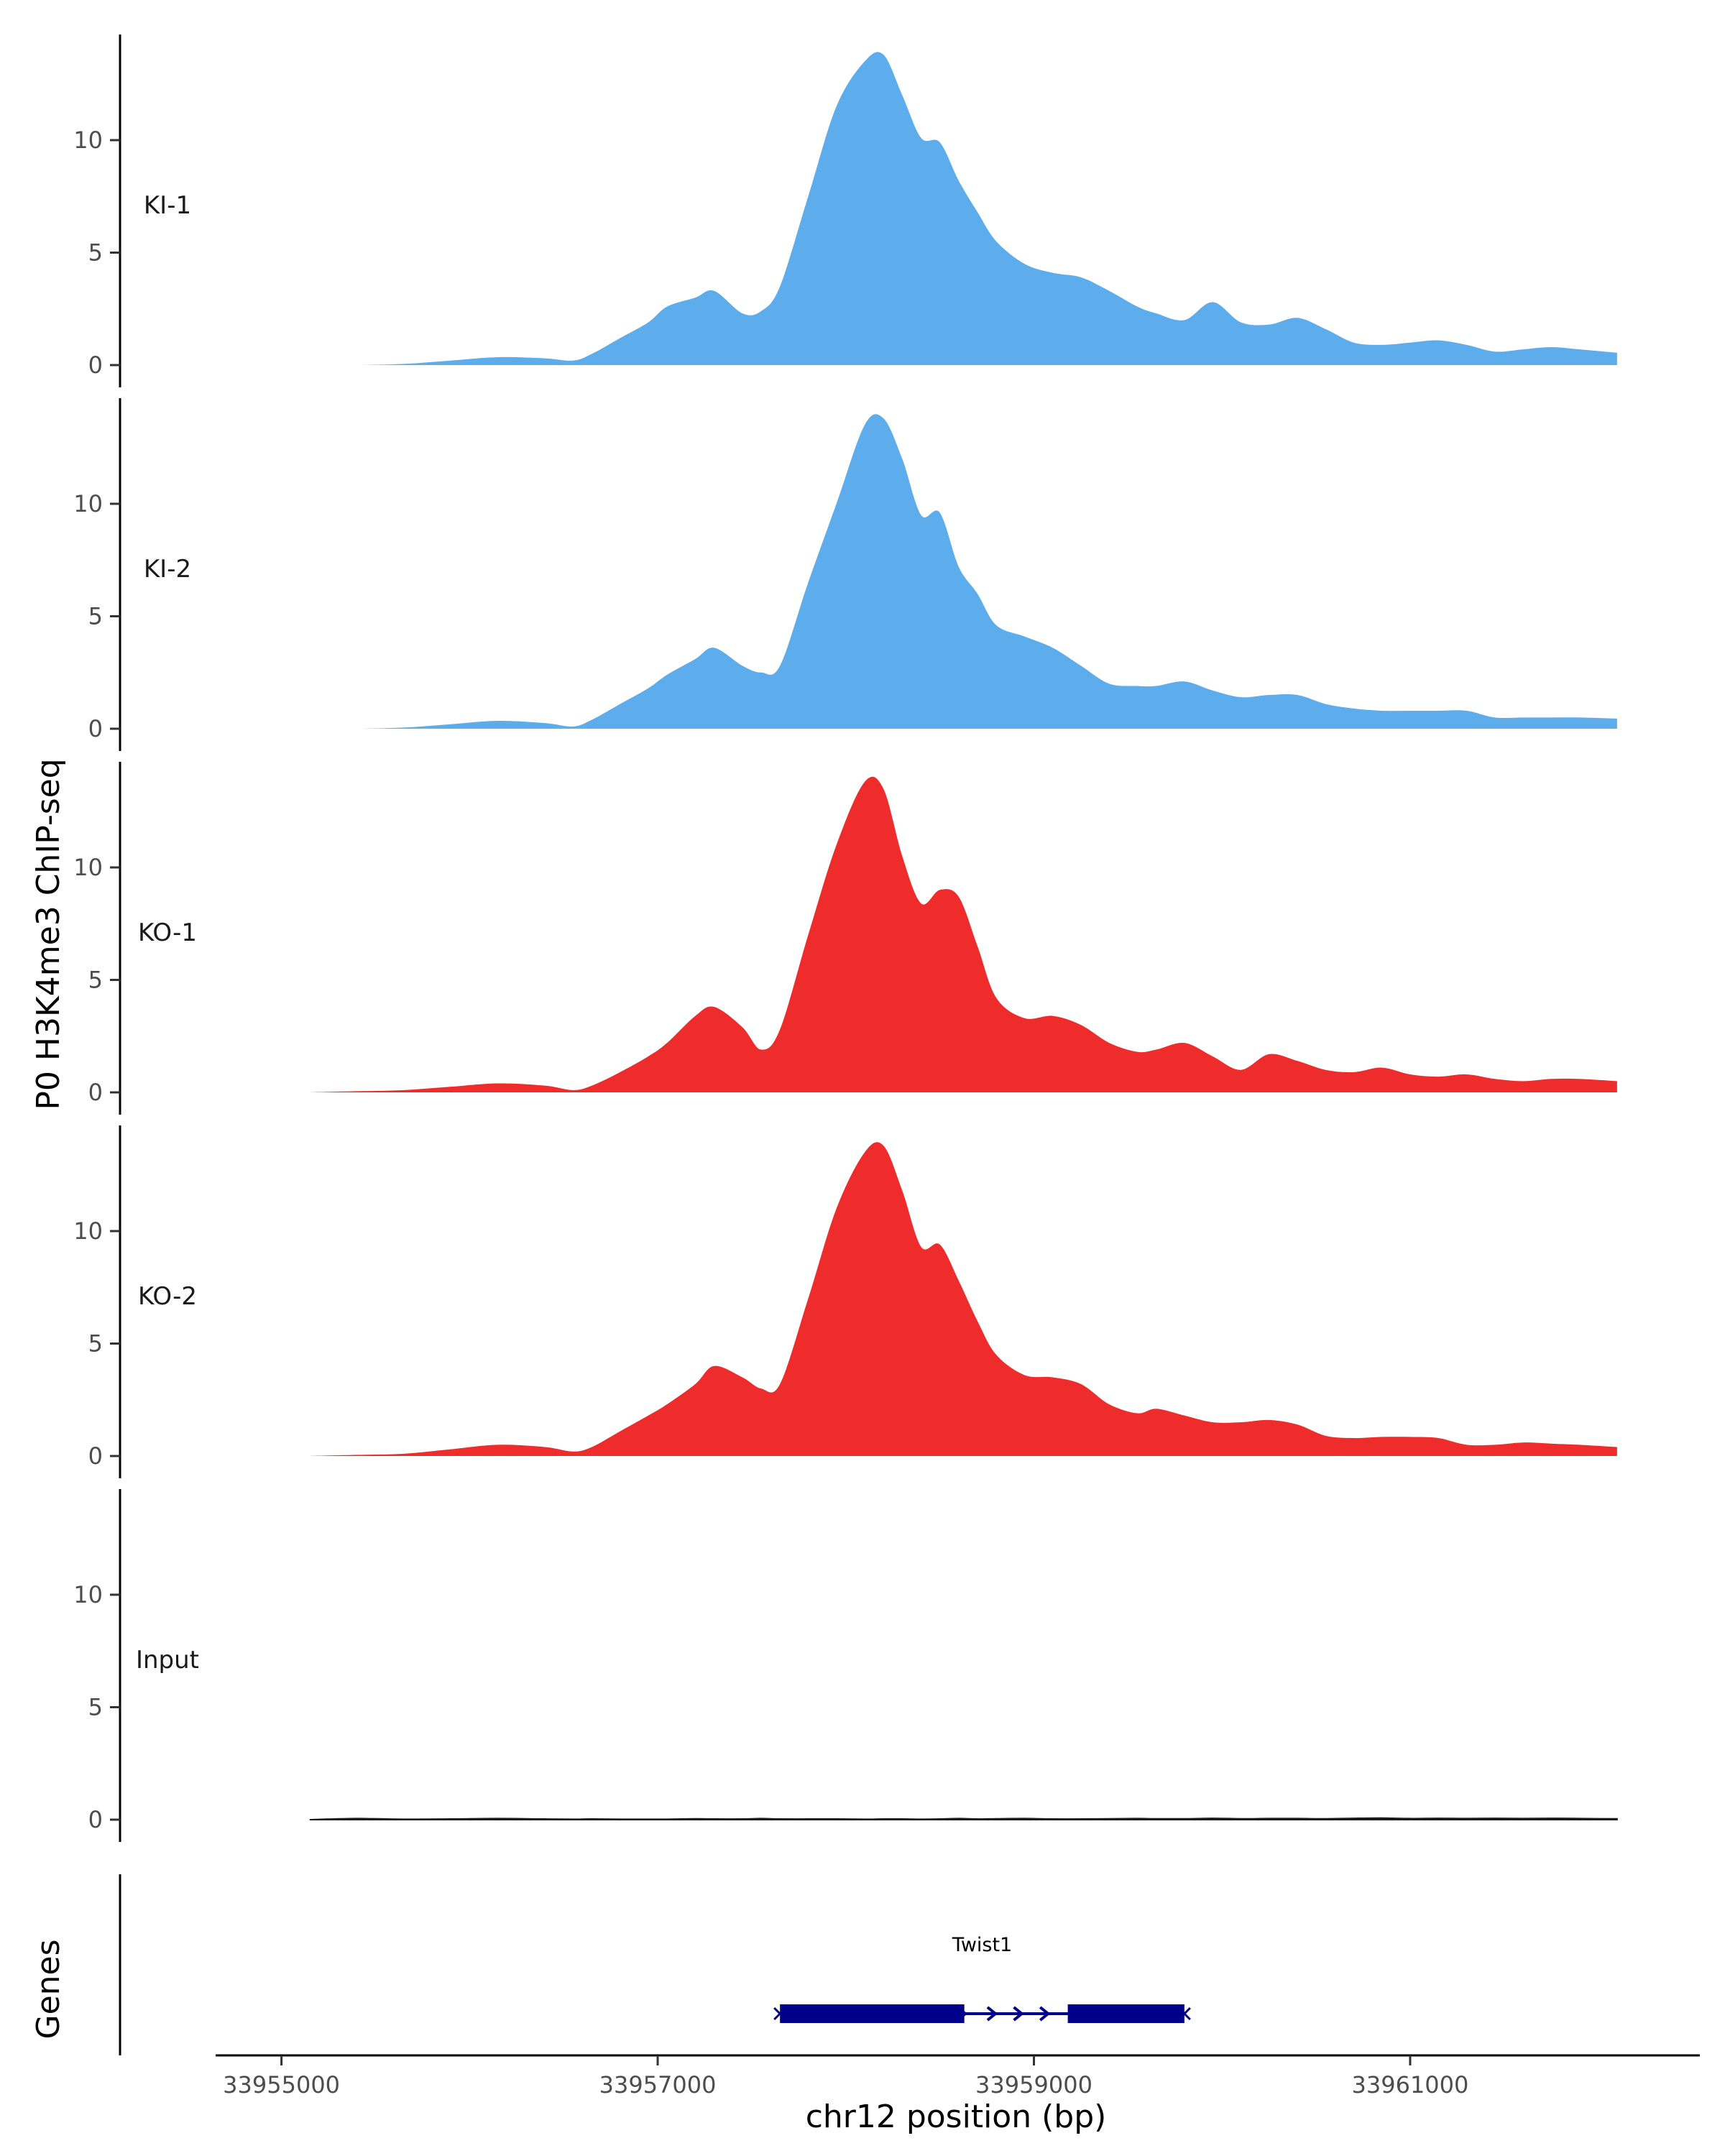 The height and width of the screenshot is (2156, 1725). I want to click on track-ko-1: 0 5 10 KO-1, so click(845, 938).